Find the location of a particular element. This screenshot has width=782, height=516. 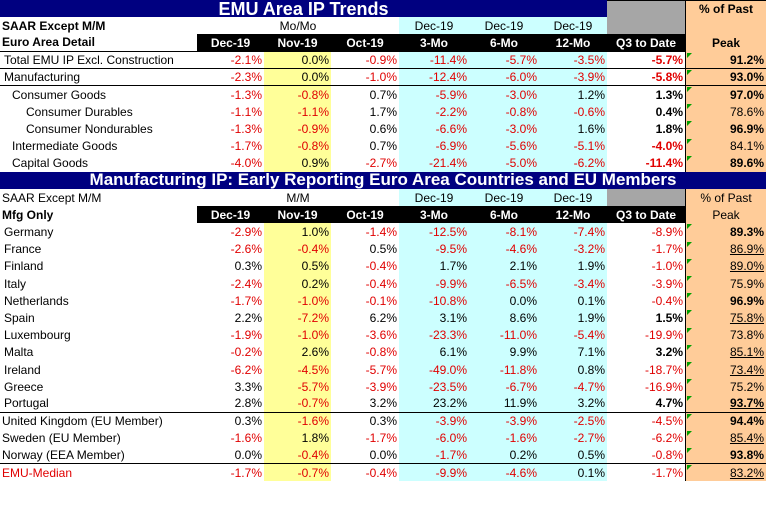

row-label: Sweden (EU Member) is located at coordinates (98, 438).